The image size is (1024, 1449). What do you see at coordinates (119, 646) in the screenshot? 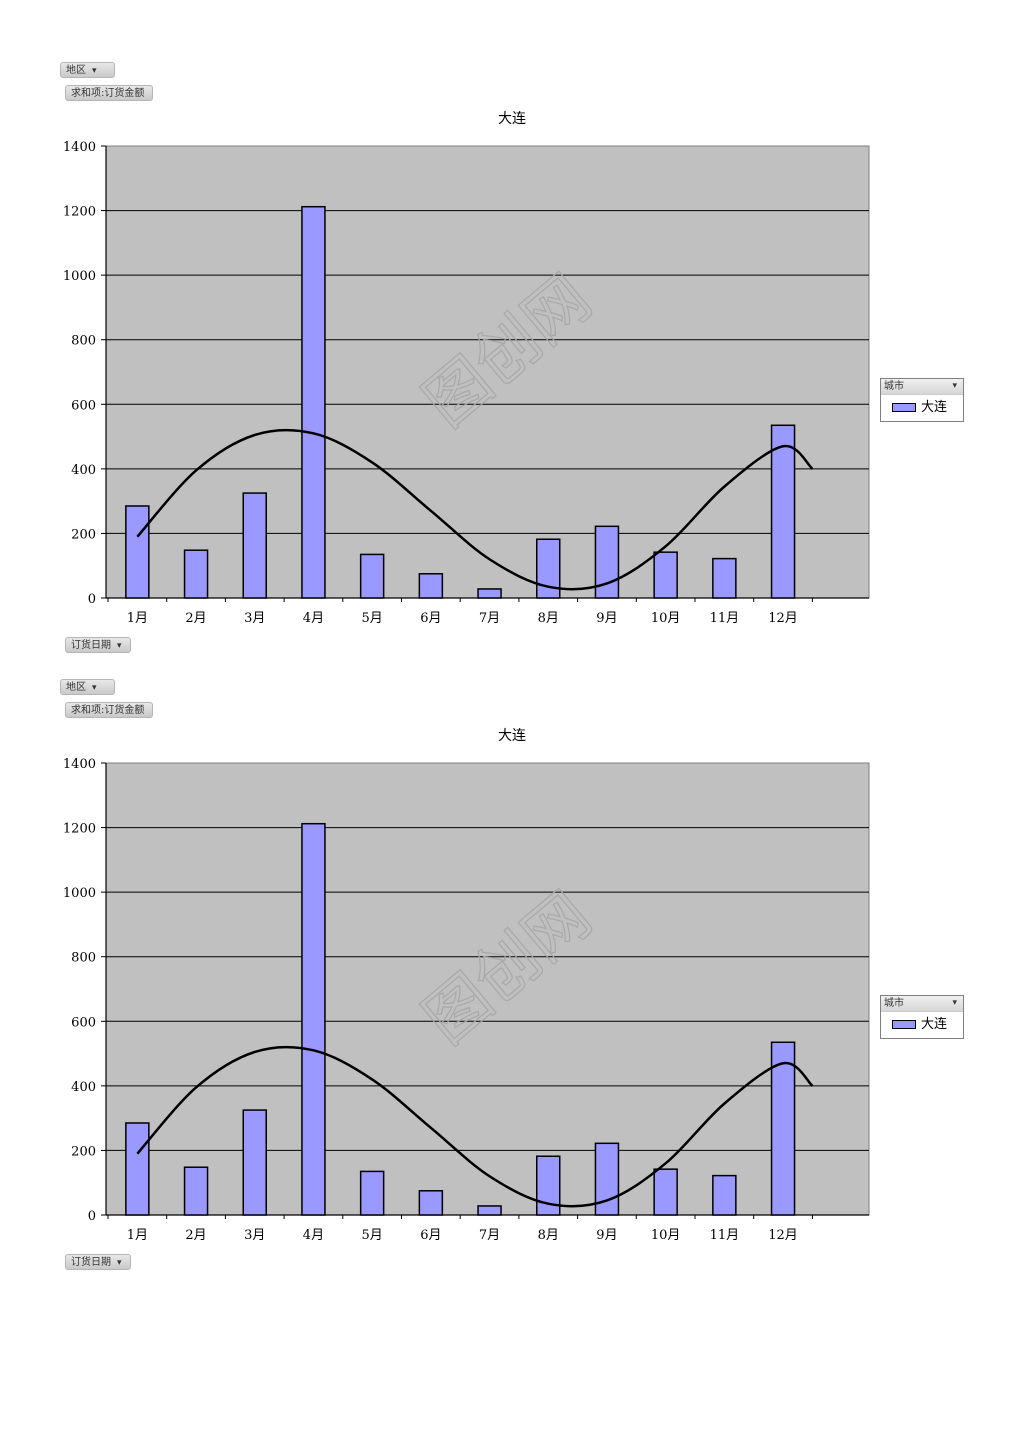
I see `dropdown-arrow-icon: ▾` at bounding box center [119, 646].